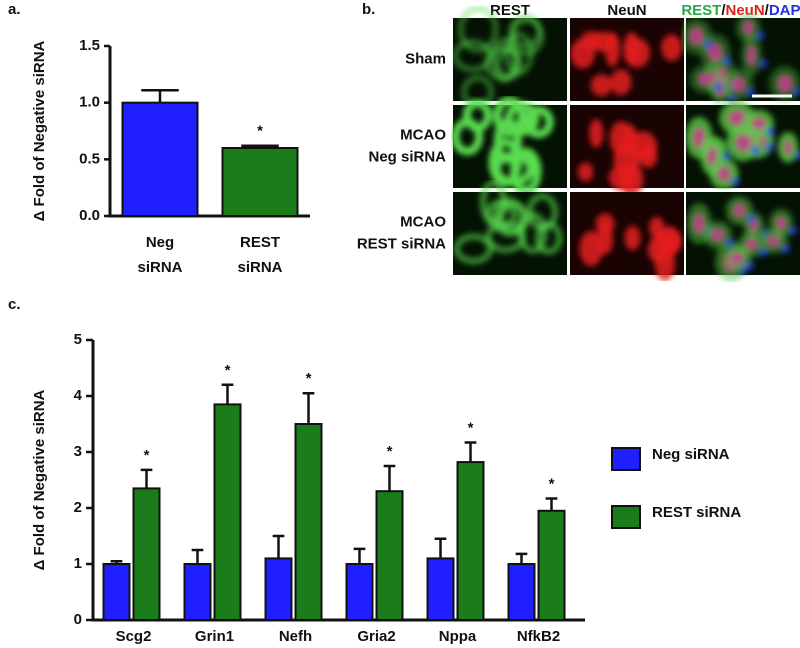 The image size is (800, 648). I want to click on legend-label: REST siRNA, so click(696, 512).